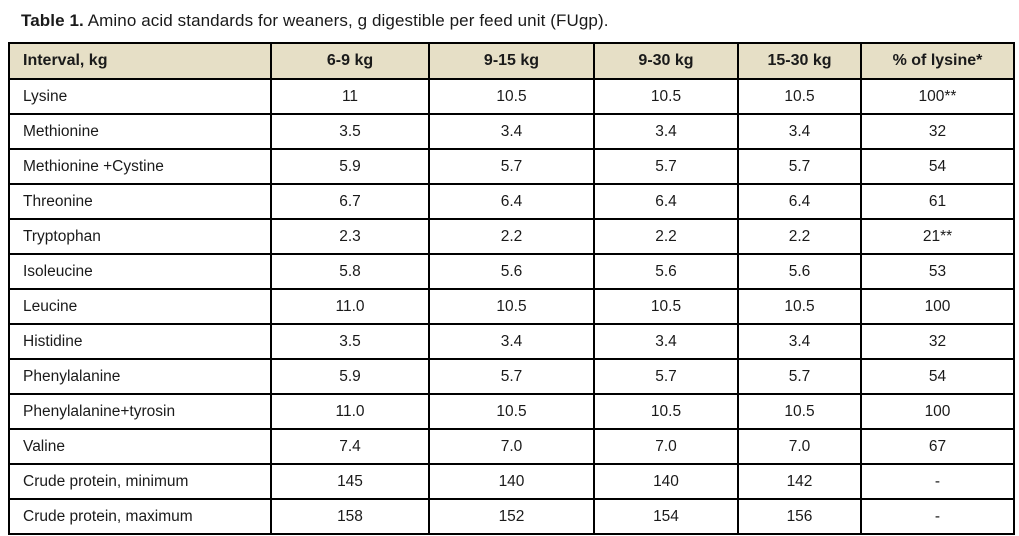 The image size is (1019, 536). I want to click on table-cell: 67, so click(937, 446).